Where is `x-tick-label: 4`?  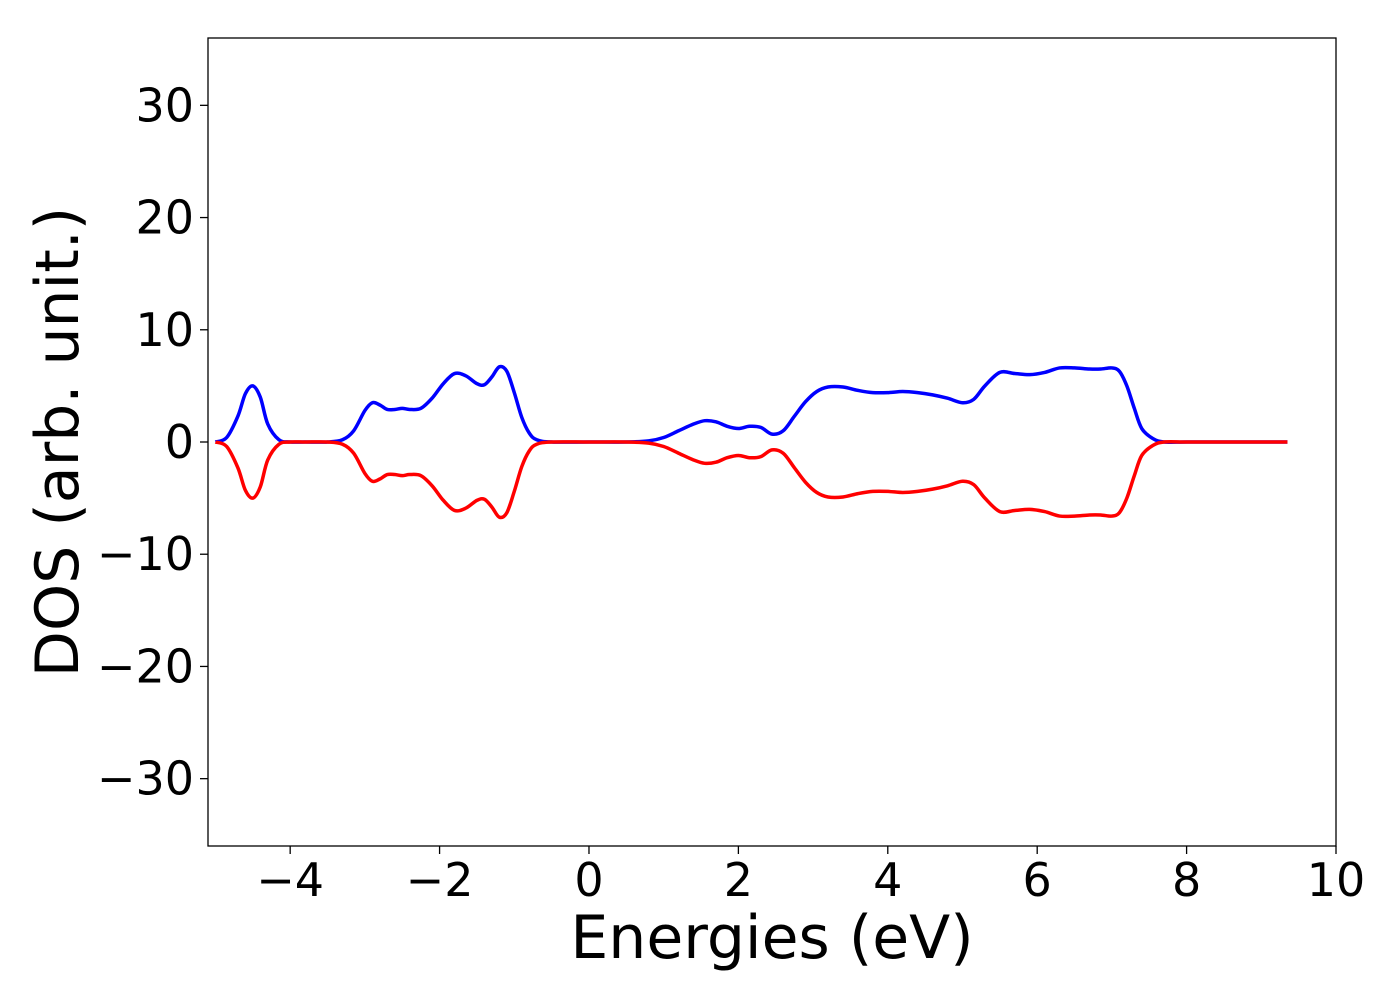 x-tick-label: 4 is located at coordinates (887, 880).